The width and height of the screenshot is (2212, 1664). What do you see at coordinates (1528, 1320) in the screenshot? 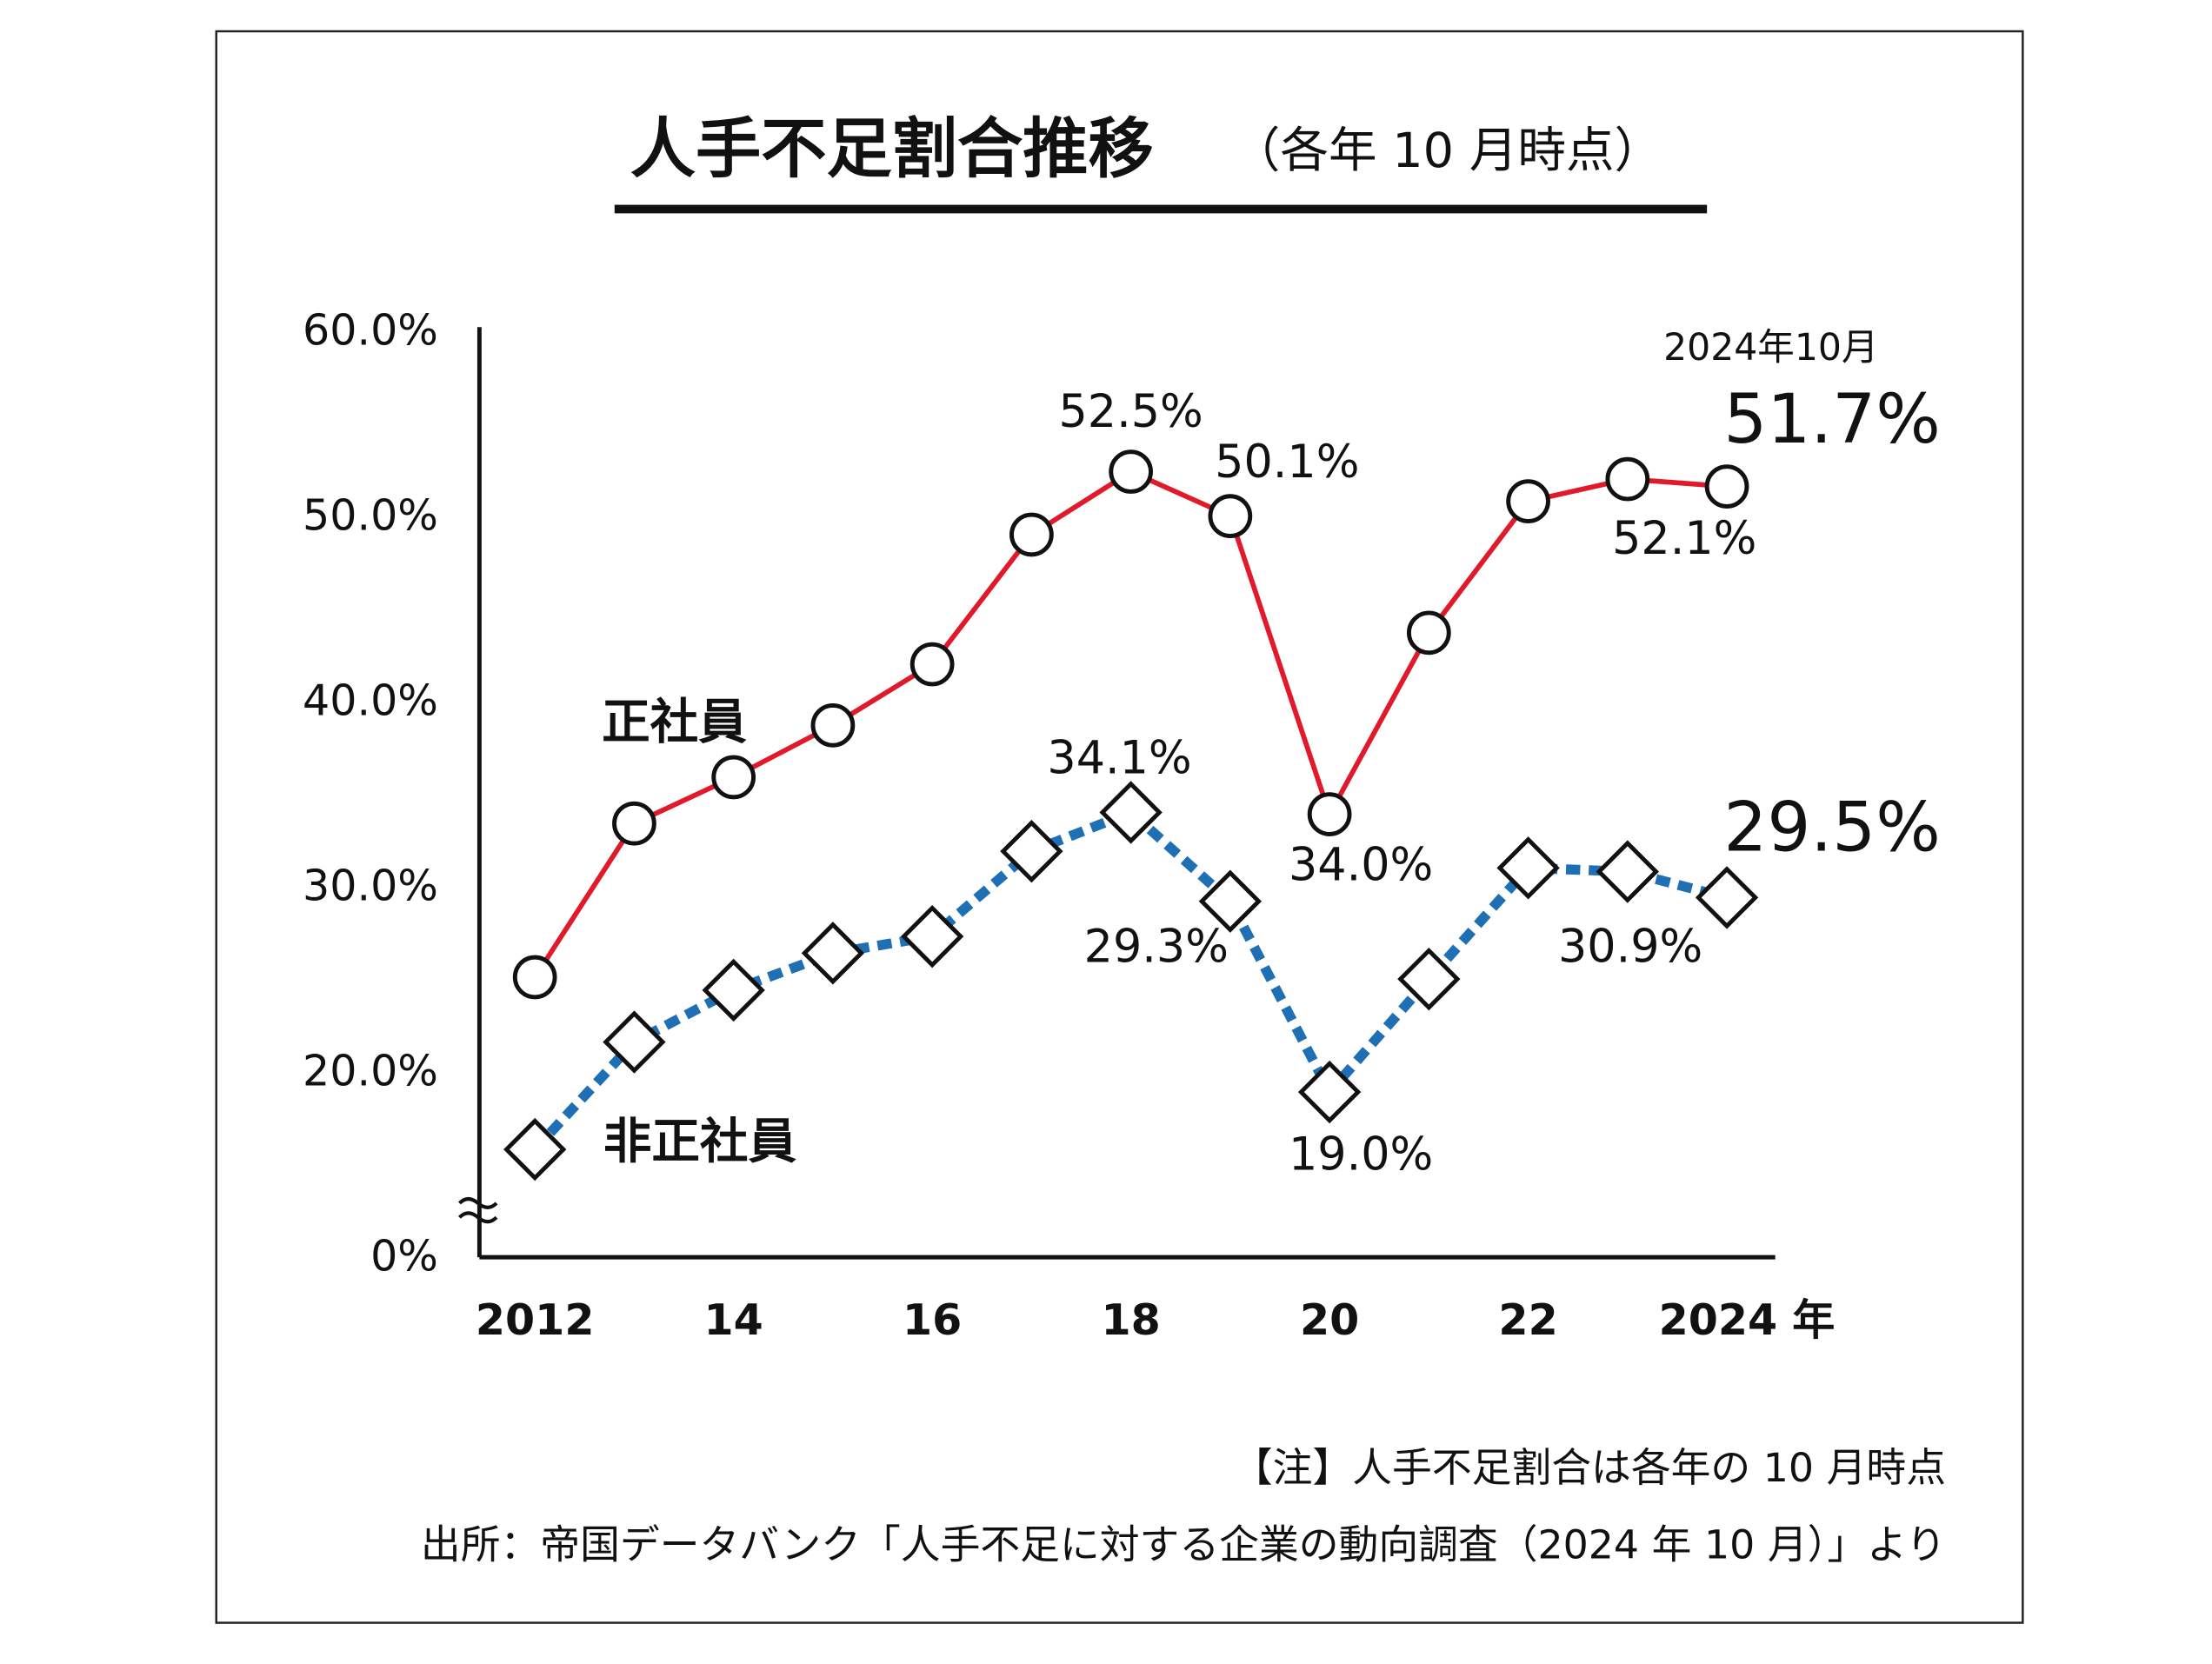
I see `x-tick-label: 22` at bounding box center [1528, 1320].